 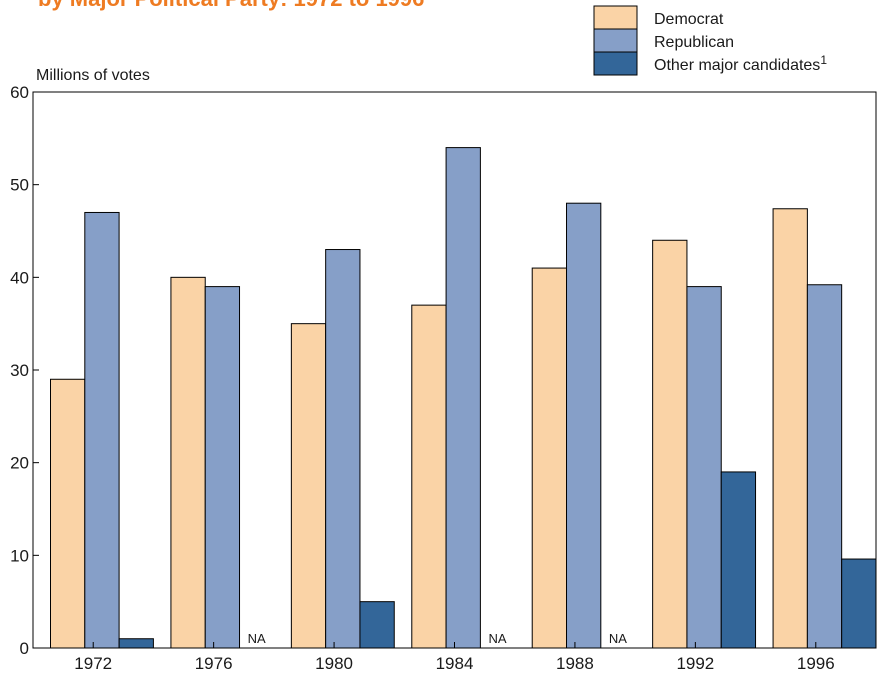 What do you see at coordinates (816, 663) in the screenshot?
I see `x-tick-label-1996: 1996` at bounding box center [816, 663].